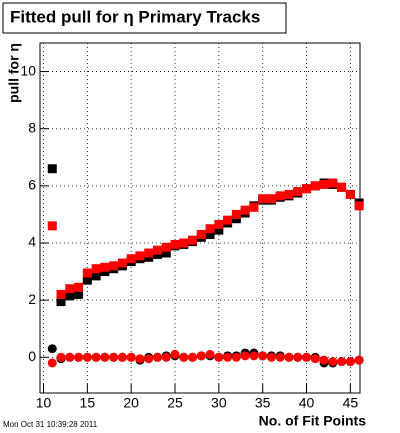 This screenshot has height=433, width=400. What do you see at coordinates (28, 70) in the screenshot?
I see `y-tick-label: 10` at bounding box center [28, 70].